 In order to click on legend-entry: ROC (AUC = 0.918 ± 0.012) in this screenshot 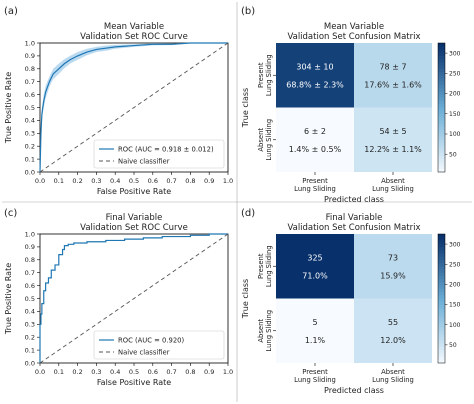, I will do `click(166, 150)`.